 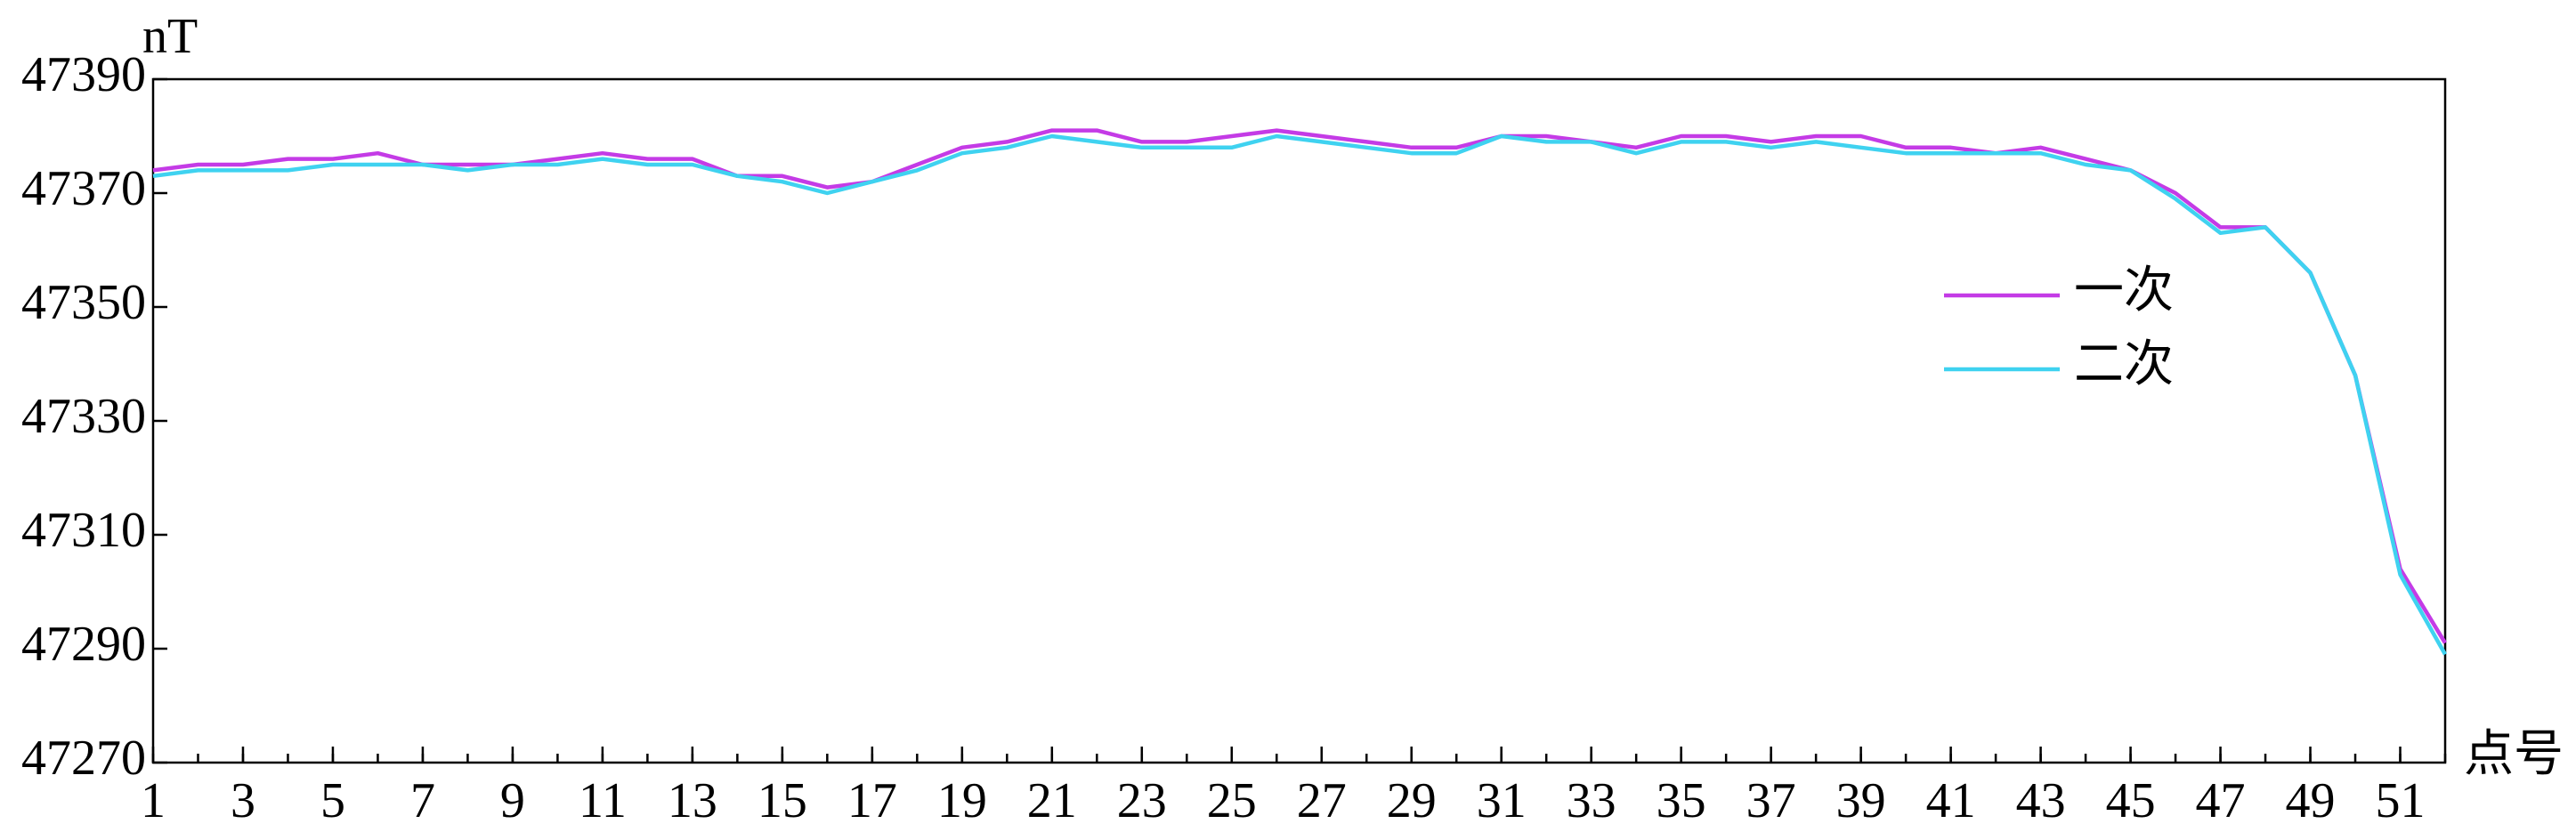 What do you see at coordinates (1681, 800) in the screenshot?
I see `x-tick-label: 35` at bounding box center [1681, 800].